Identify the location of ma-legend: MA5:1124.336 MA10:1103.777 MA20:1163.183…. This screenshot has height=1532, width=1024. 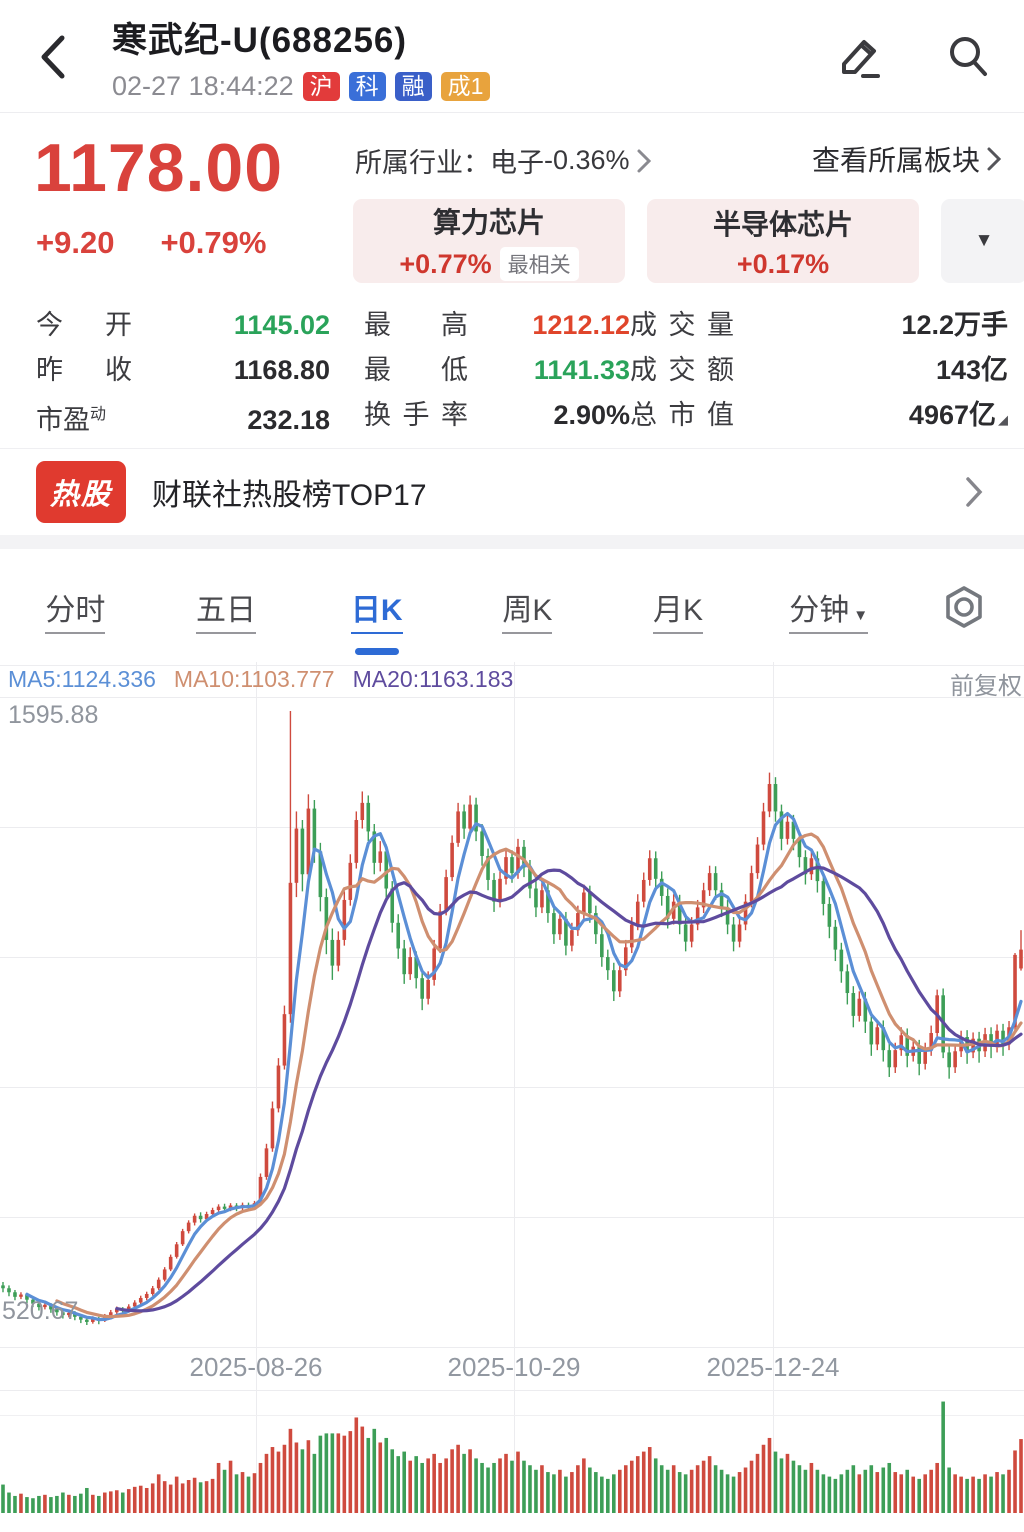
(512, 681).